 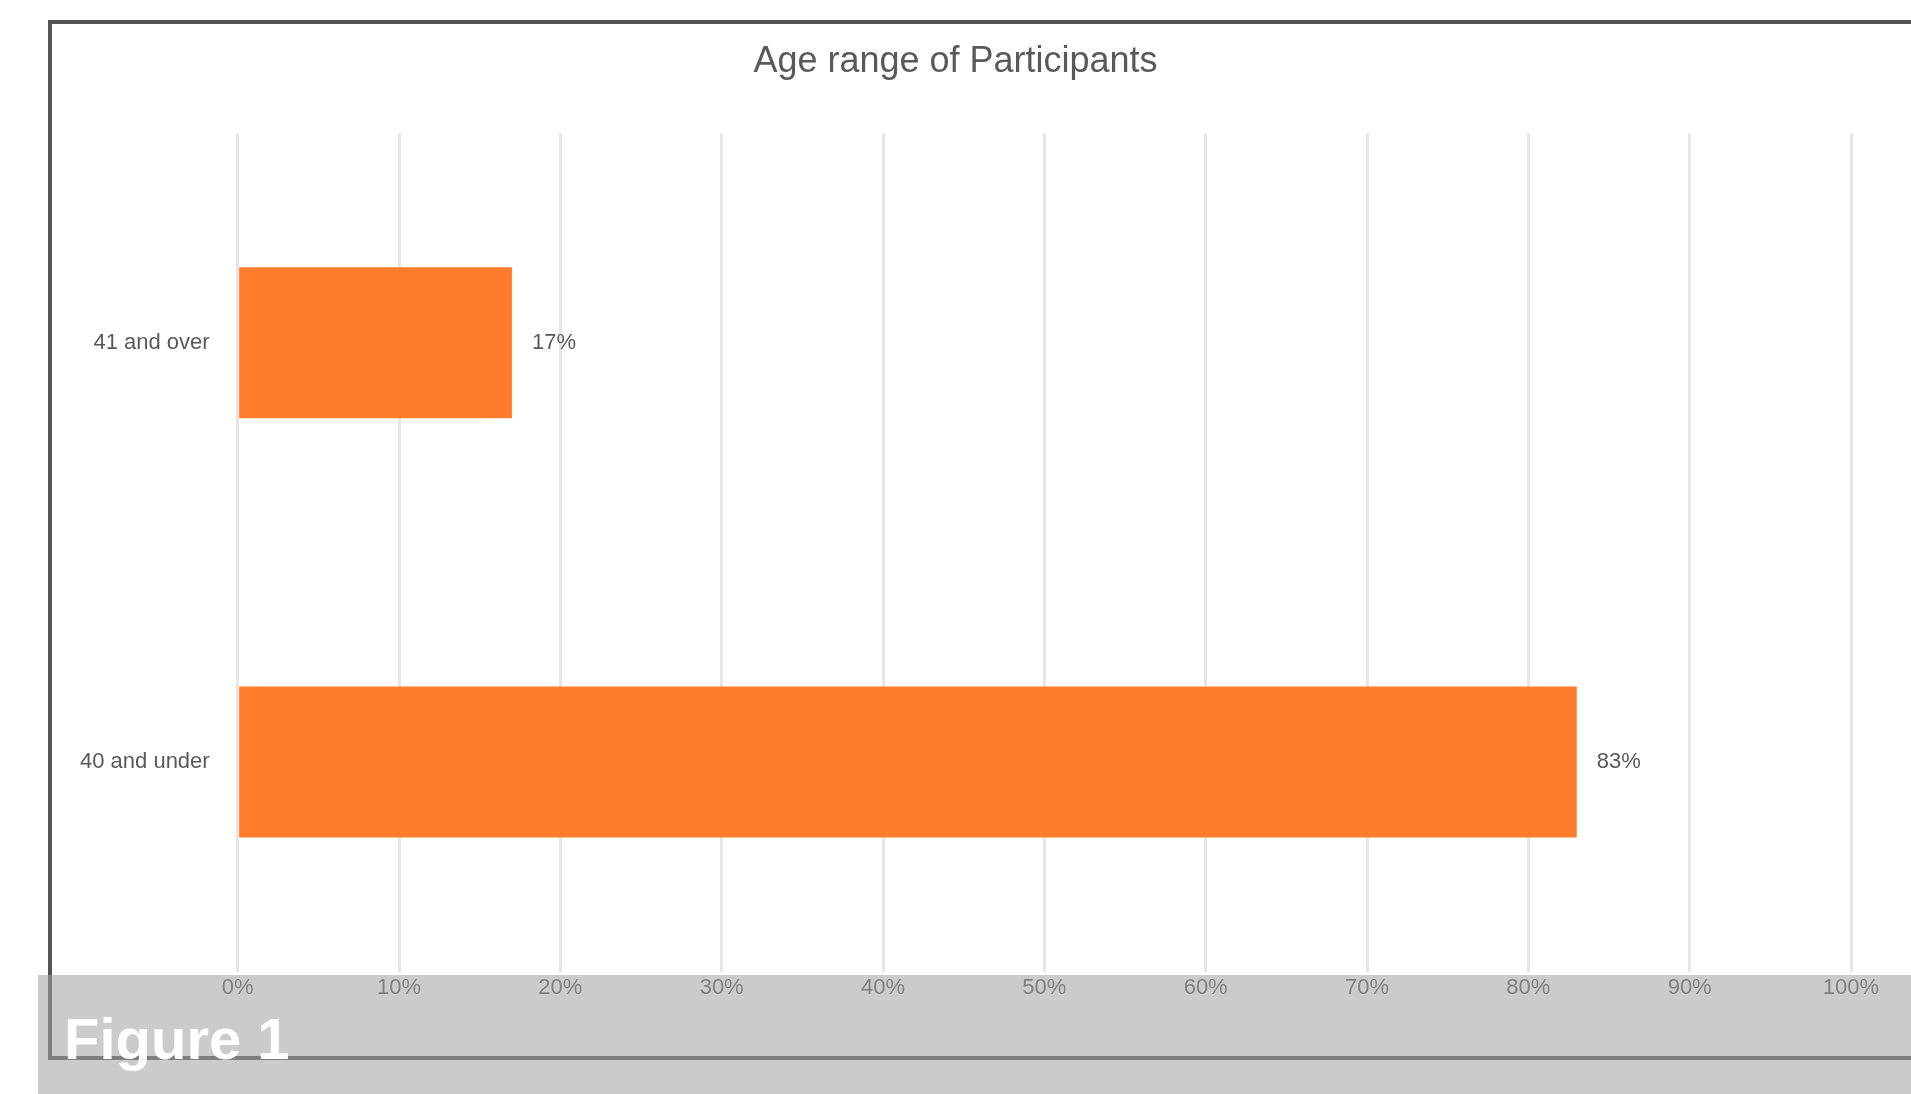 What do you see at coordinates (553, 341) in the screenshot?
I see `data-label: 17%` at bounding box center [553, 341].